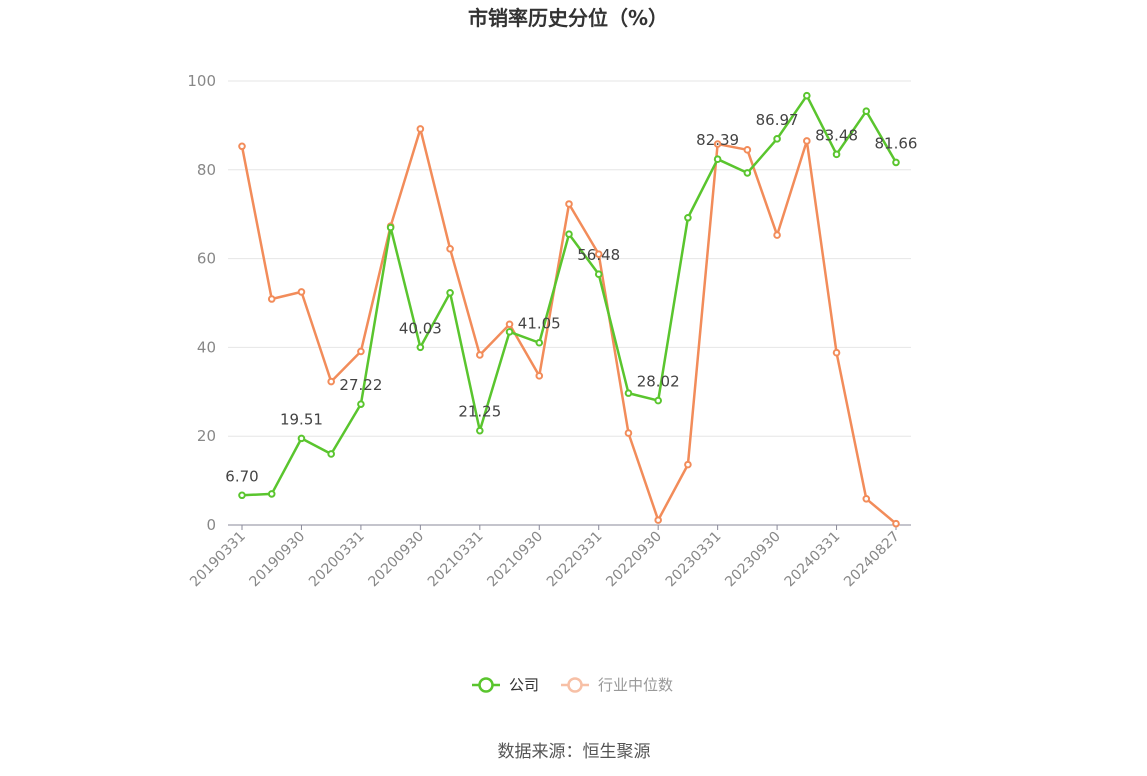  Describe the element at coordinates (777, 120) in the screenshot. I see `data-label: 86.97` at that location.